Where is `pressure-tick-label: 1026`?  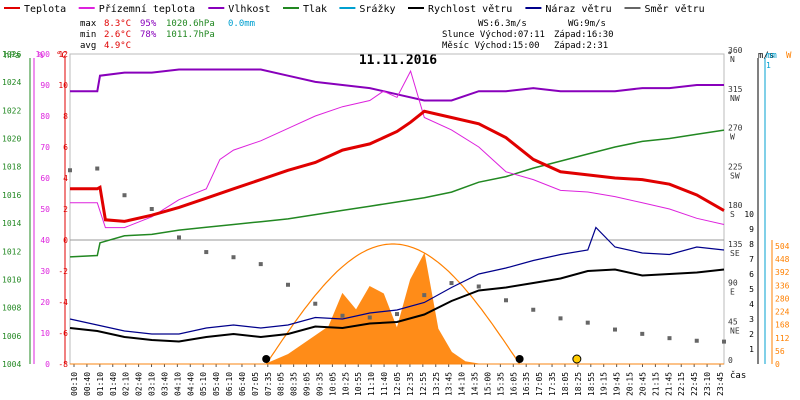 pressure-tick-label: 1026 is located at coordinates (11, 54).